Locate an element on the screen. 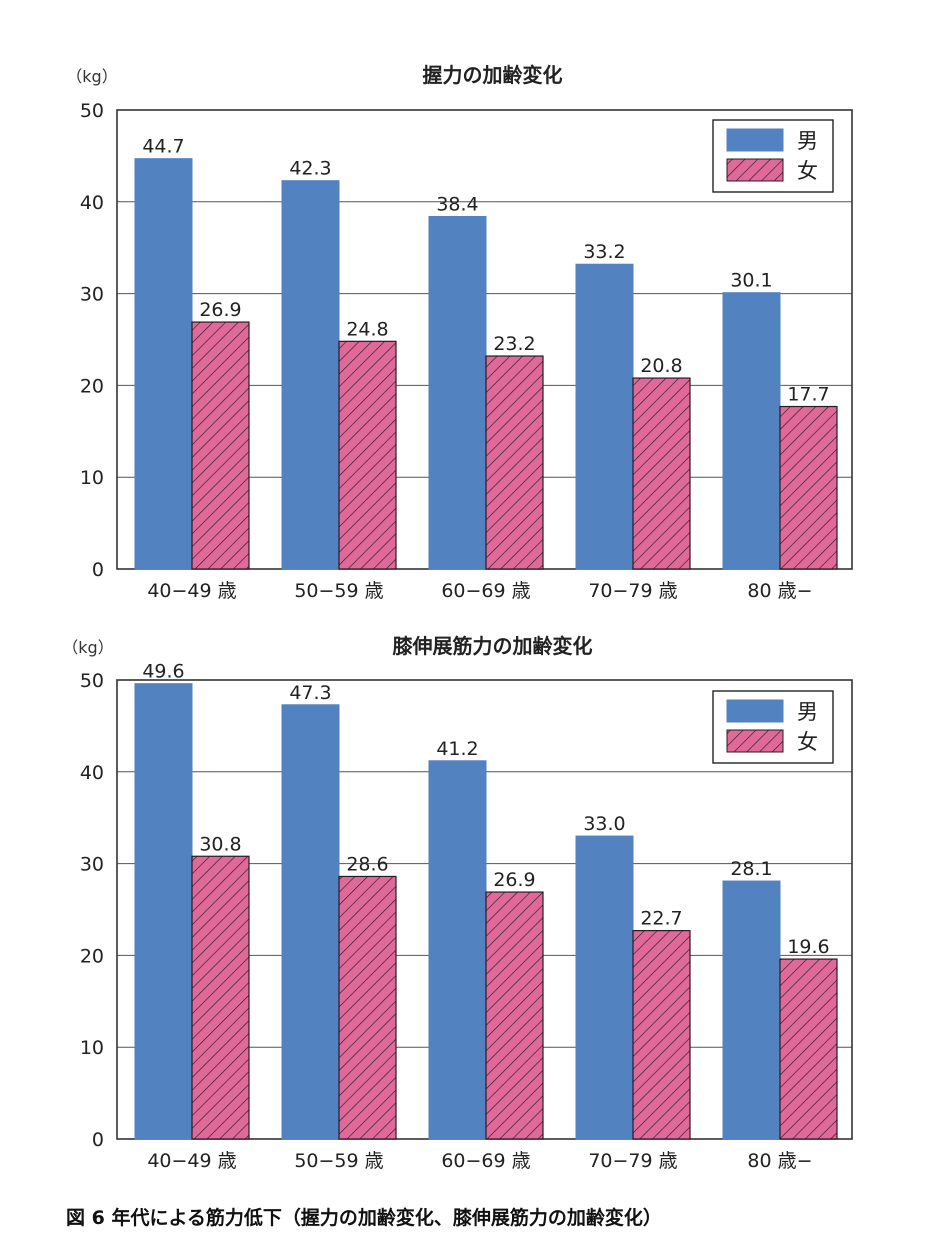 This screenshot has width=938, height=1243. data-label: 20.8 is located at coordinates (661, 366).